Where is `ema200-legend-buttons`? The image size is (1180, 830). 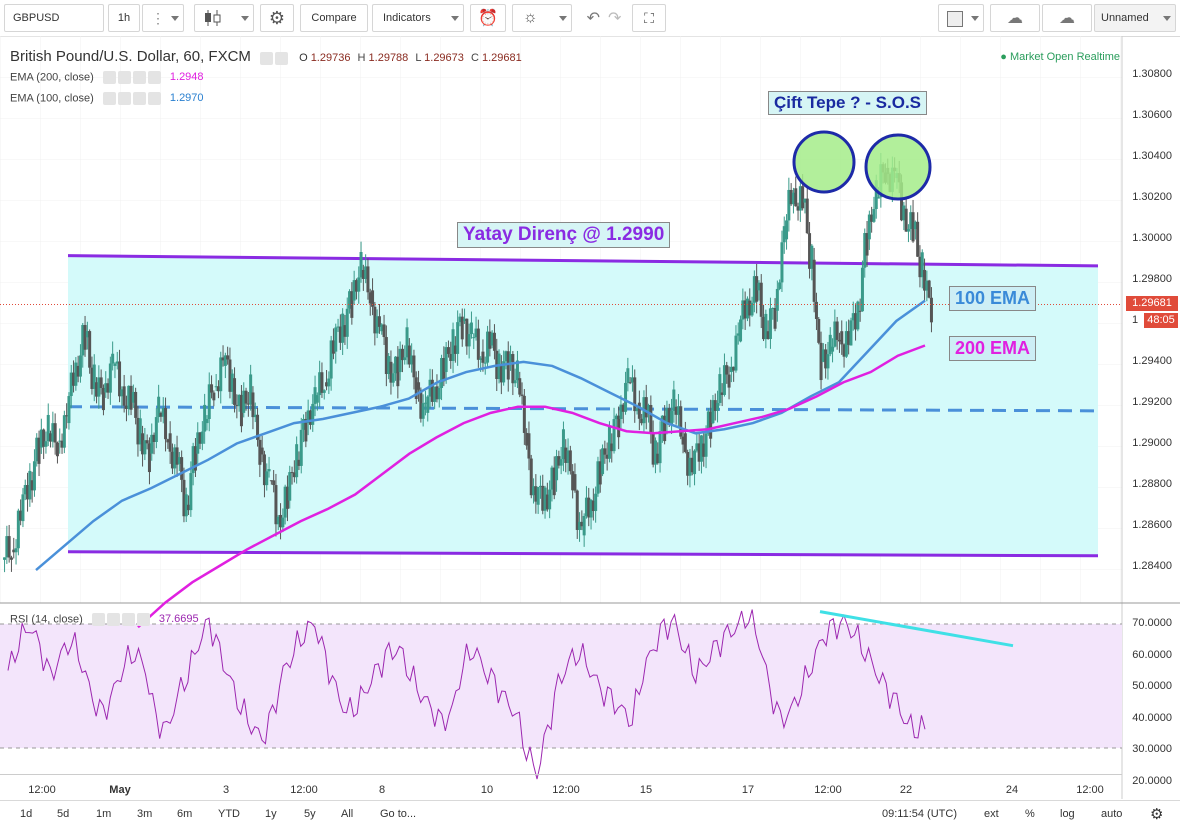
ema200-legend-buttons is located at coordinates (132, 77).